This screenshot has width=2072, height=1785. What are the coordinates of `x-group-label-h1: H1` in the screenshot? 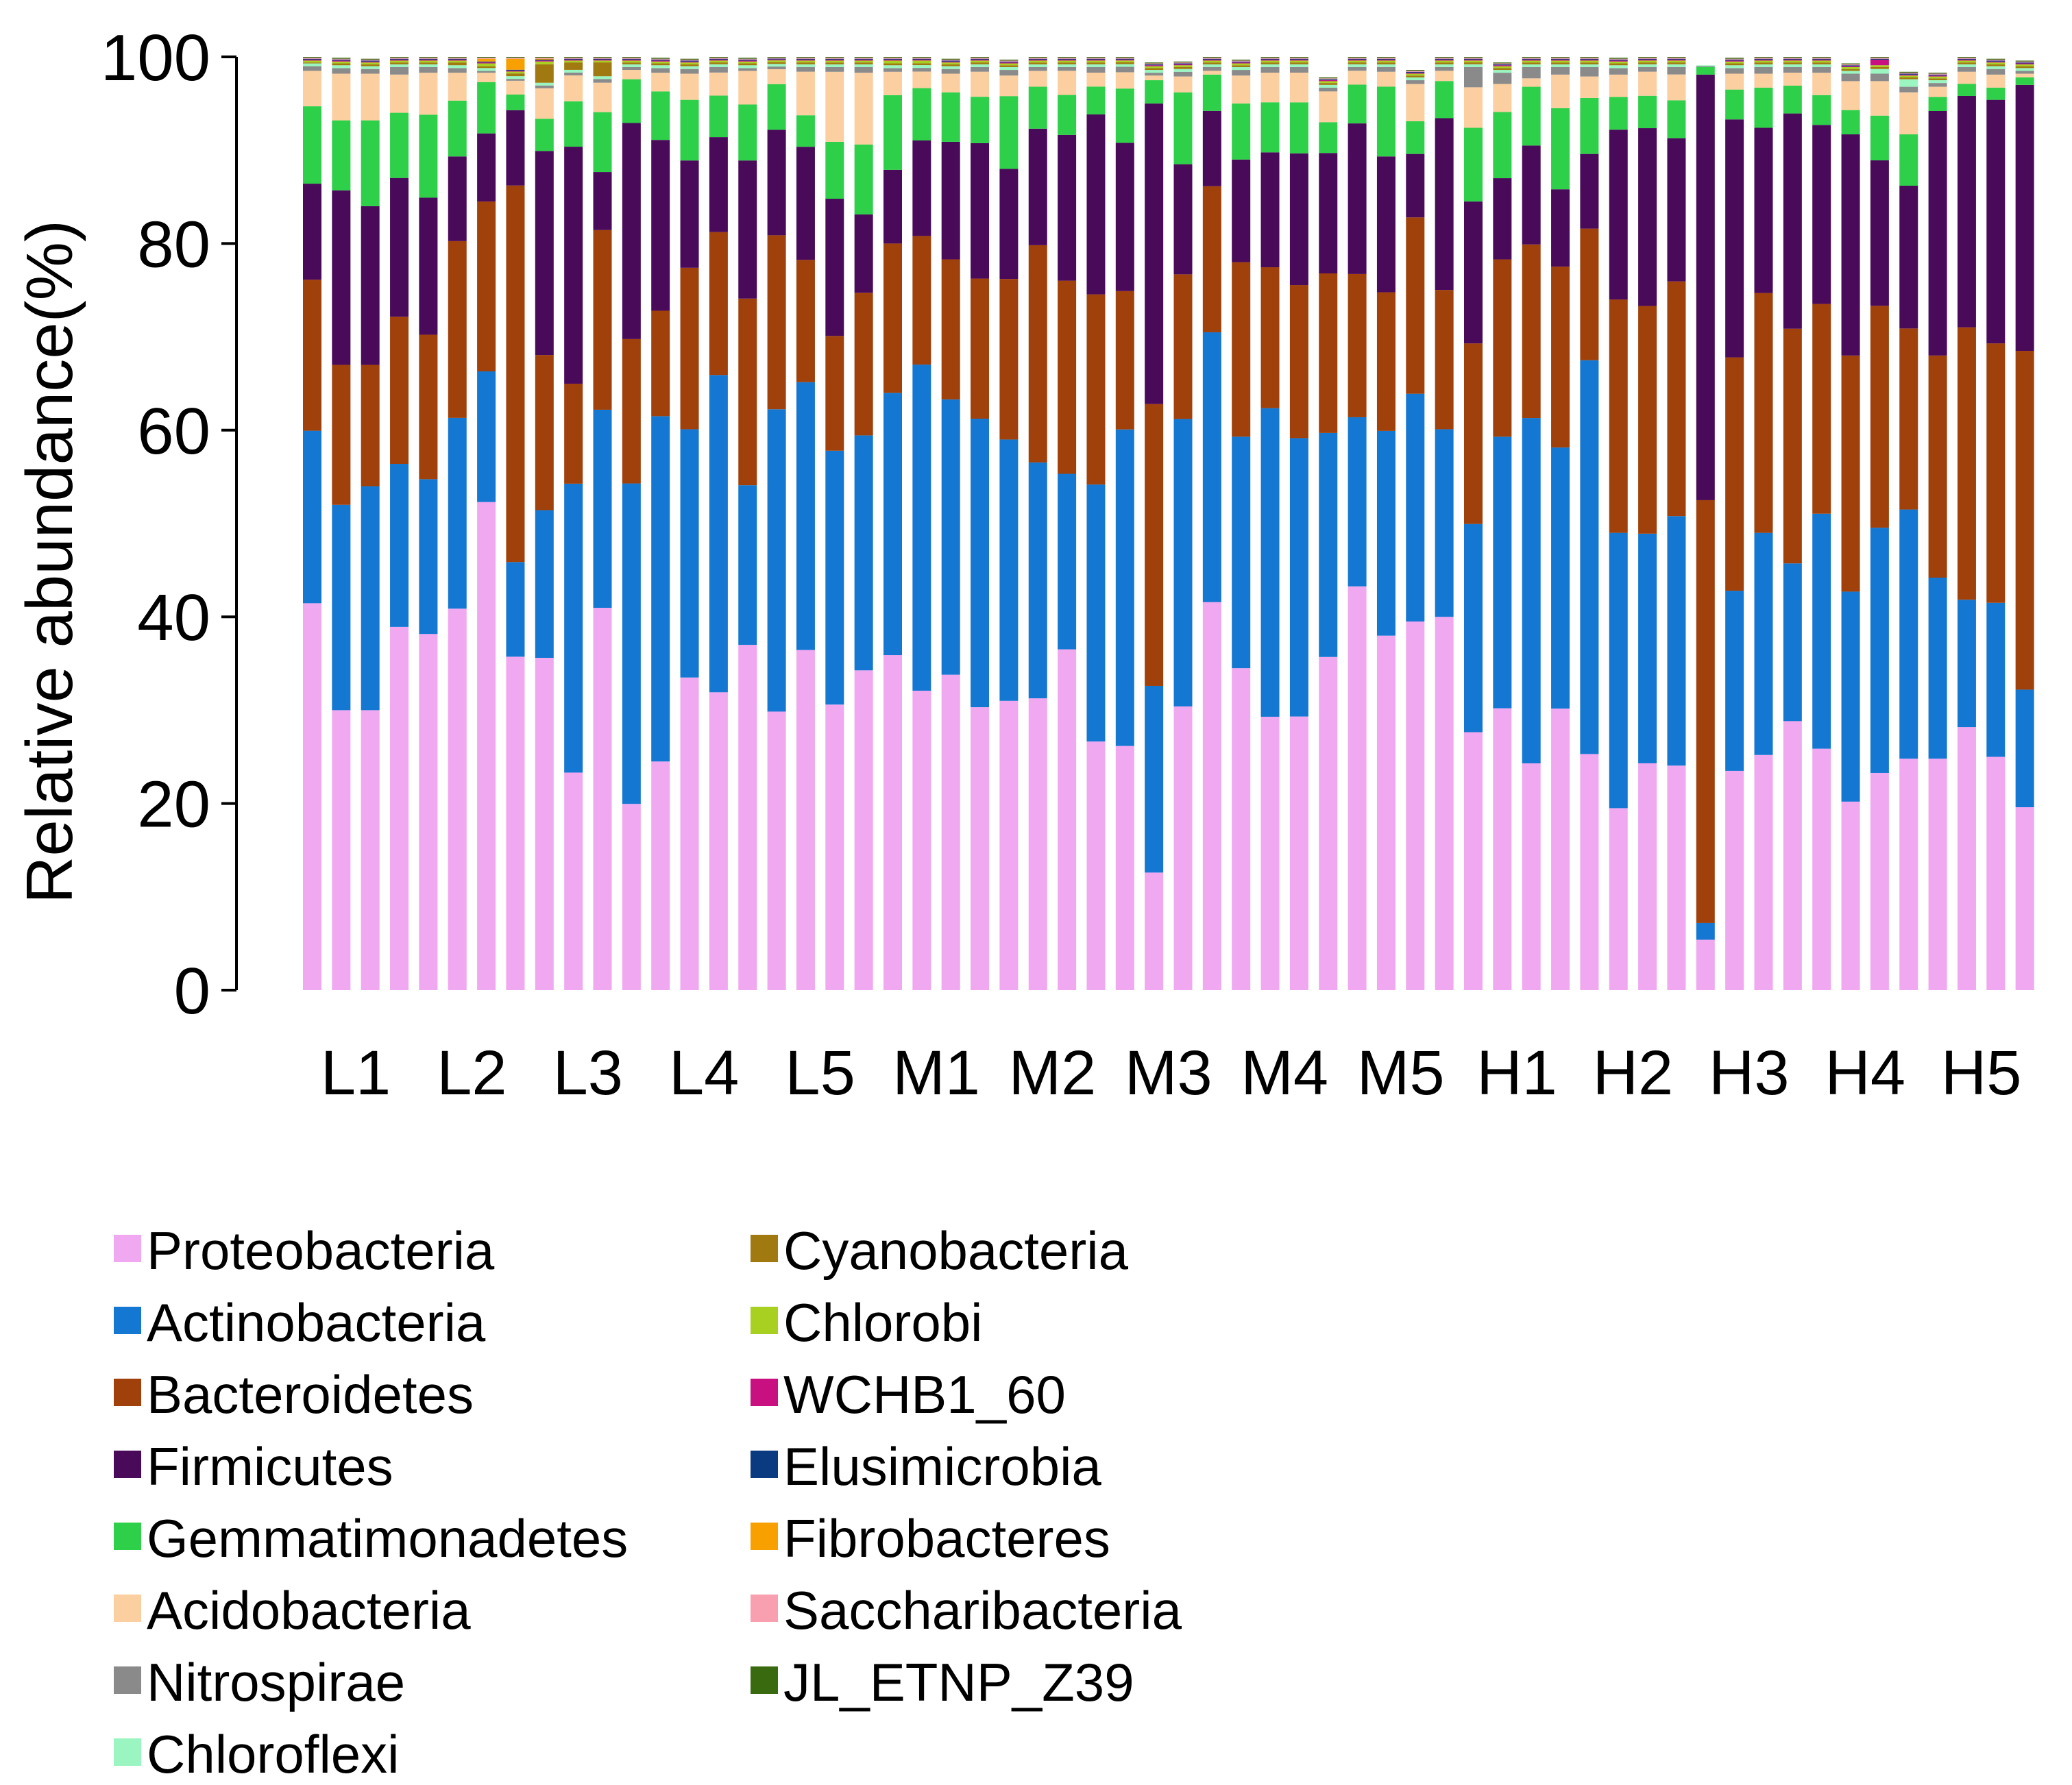 It's located at (1517, 1073).